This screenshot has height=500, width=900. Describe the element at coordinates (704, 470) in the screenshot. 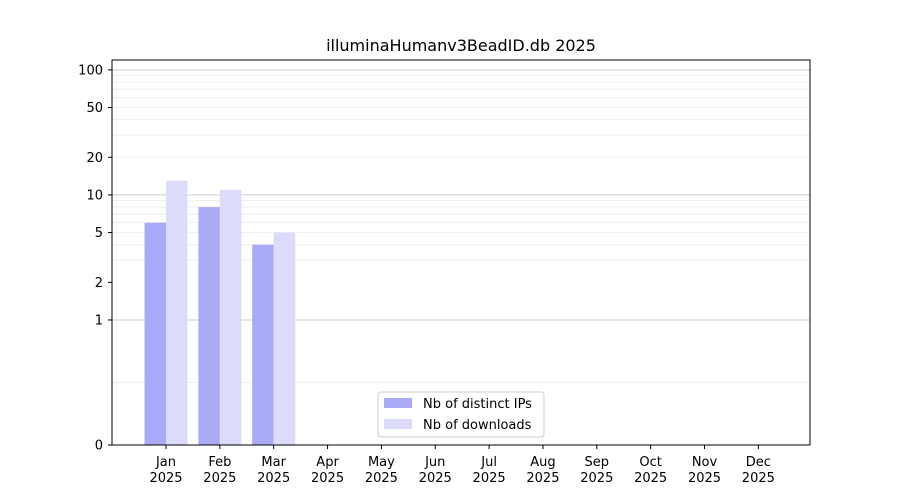

I see `x-tick-label: Nov 2025` at that location.